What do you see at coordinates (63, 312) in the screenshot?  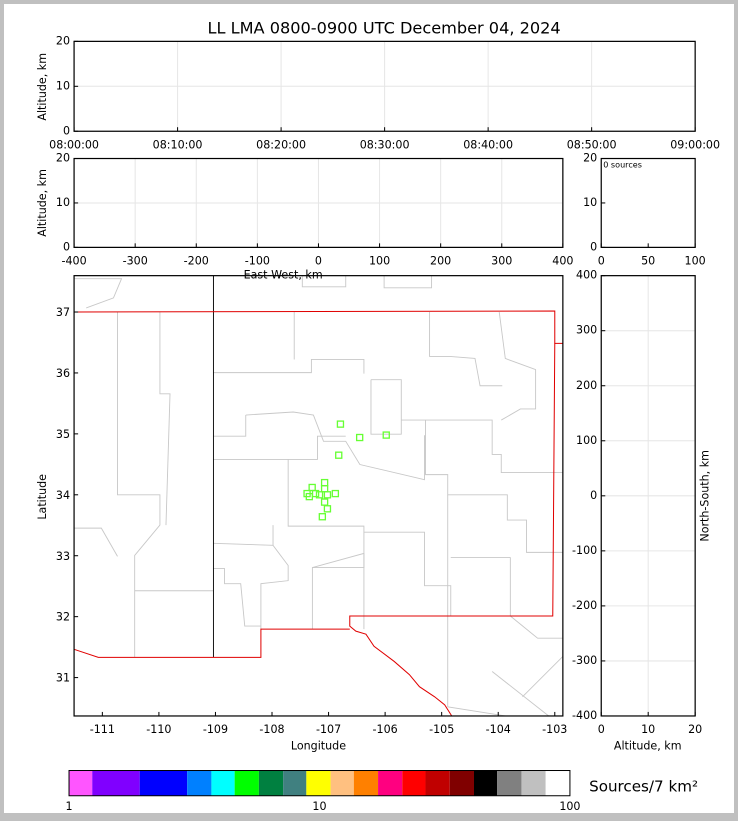 I see `y-tick-label: 37` at bounding box center [63, 312].